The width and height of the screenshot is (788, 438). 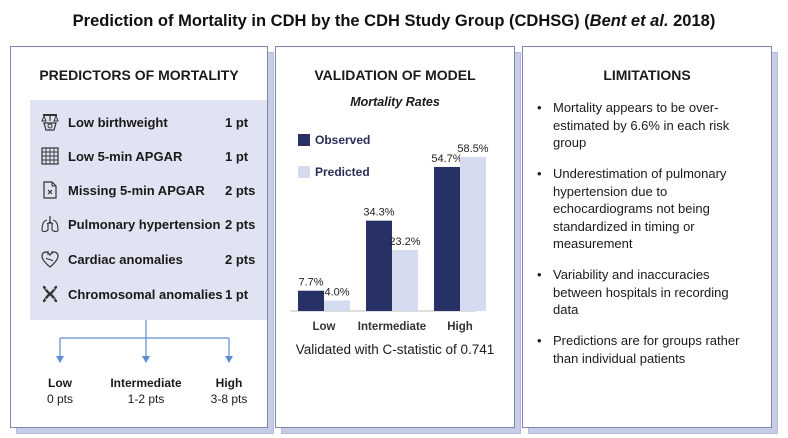 What do you see at coordinates (405, 280) in the screenshot?
I see `bar-predicted-intermediate` at bounding box center [405, 280].